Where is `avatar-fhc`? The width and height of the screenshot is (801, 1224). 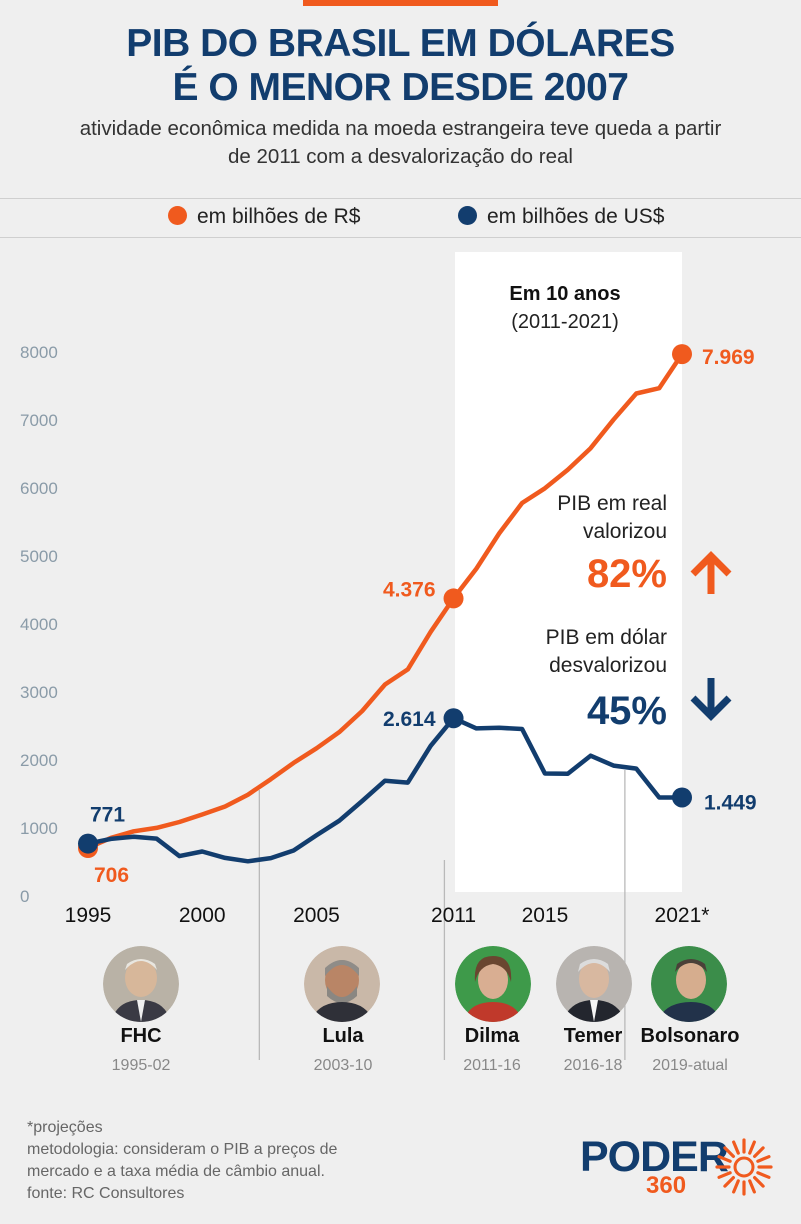
avatar-fhc is located at coordinates (141, 984).